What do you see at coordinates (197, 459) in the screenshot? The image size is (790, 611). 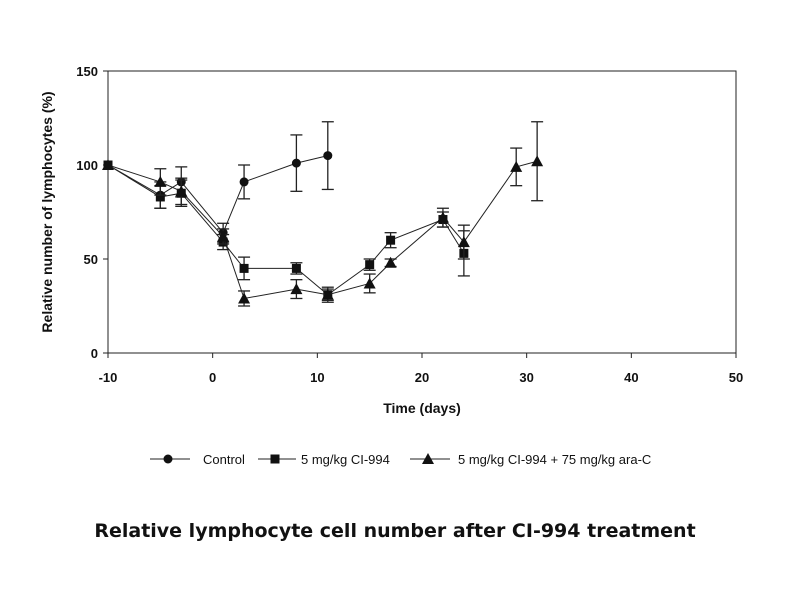 I see `legend-item: Control` at bounding box center [197, 459].